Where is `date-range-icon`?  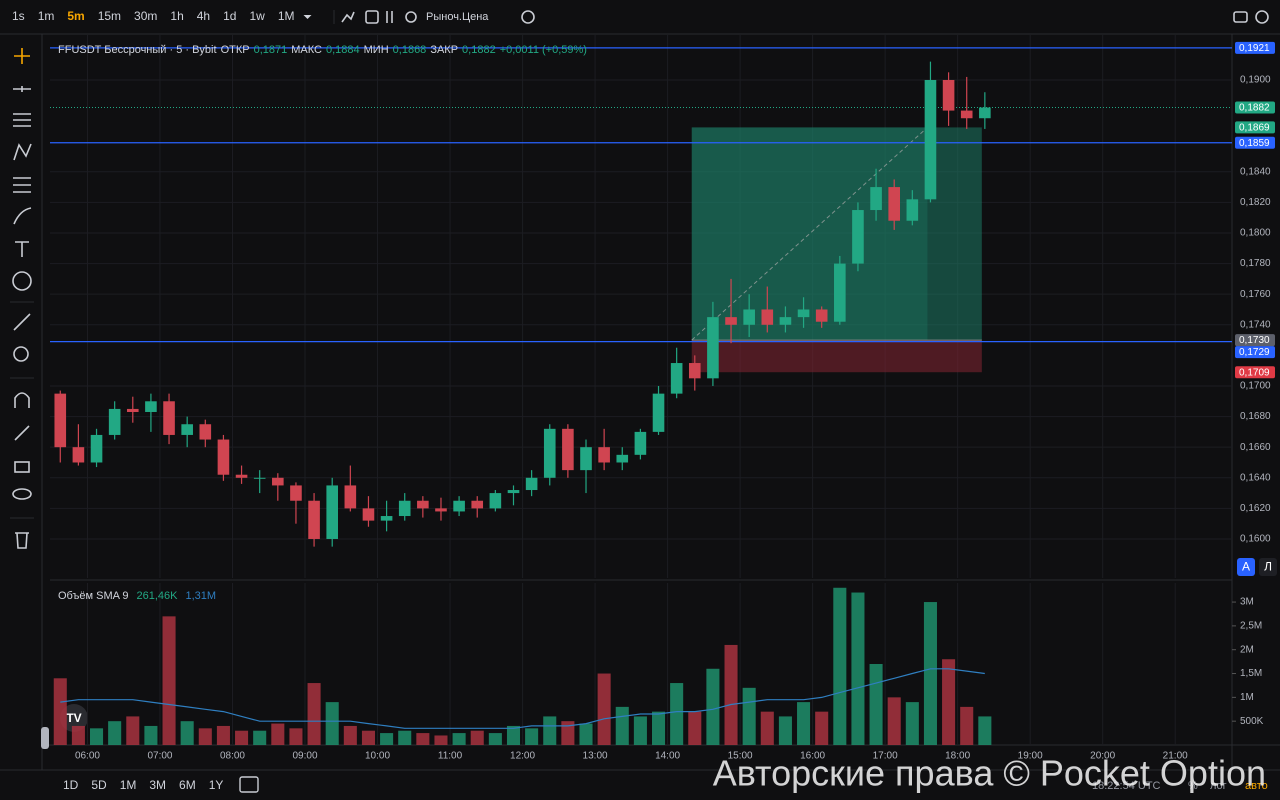 date-range-icon is located at coordinates (249, 784).